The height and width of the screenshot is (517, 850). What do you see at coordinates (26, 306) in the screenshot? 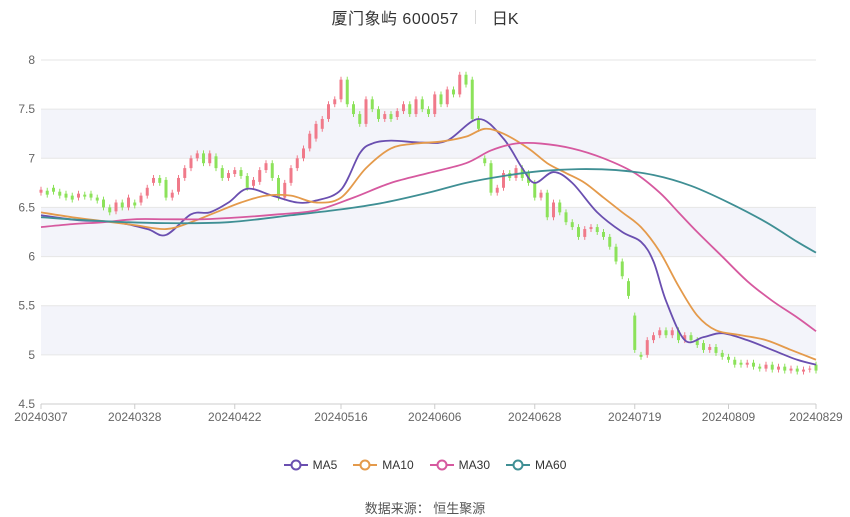
I see `y-tick-label: 5.5` at bounding box center [26, 306].